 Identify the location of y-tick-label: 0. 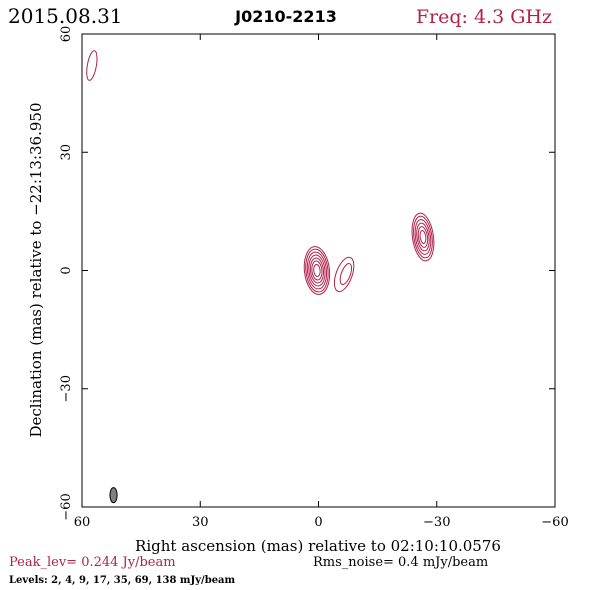
(66, 270).